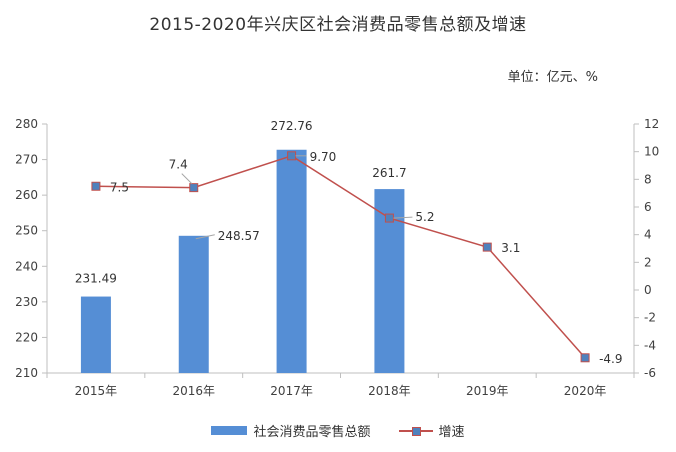 This screenshot has width=676, height=452. I want to click on line-data-label: 3.1, so click(510, 248).